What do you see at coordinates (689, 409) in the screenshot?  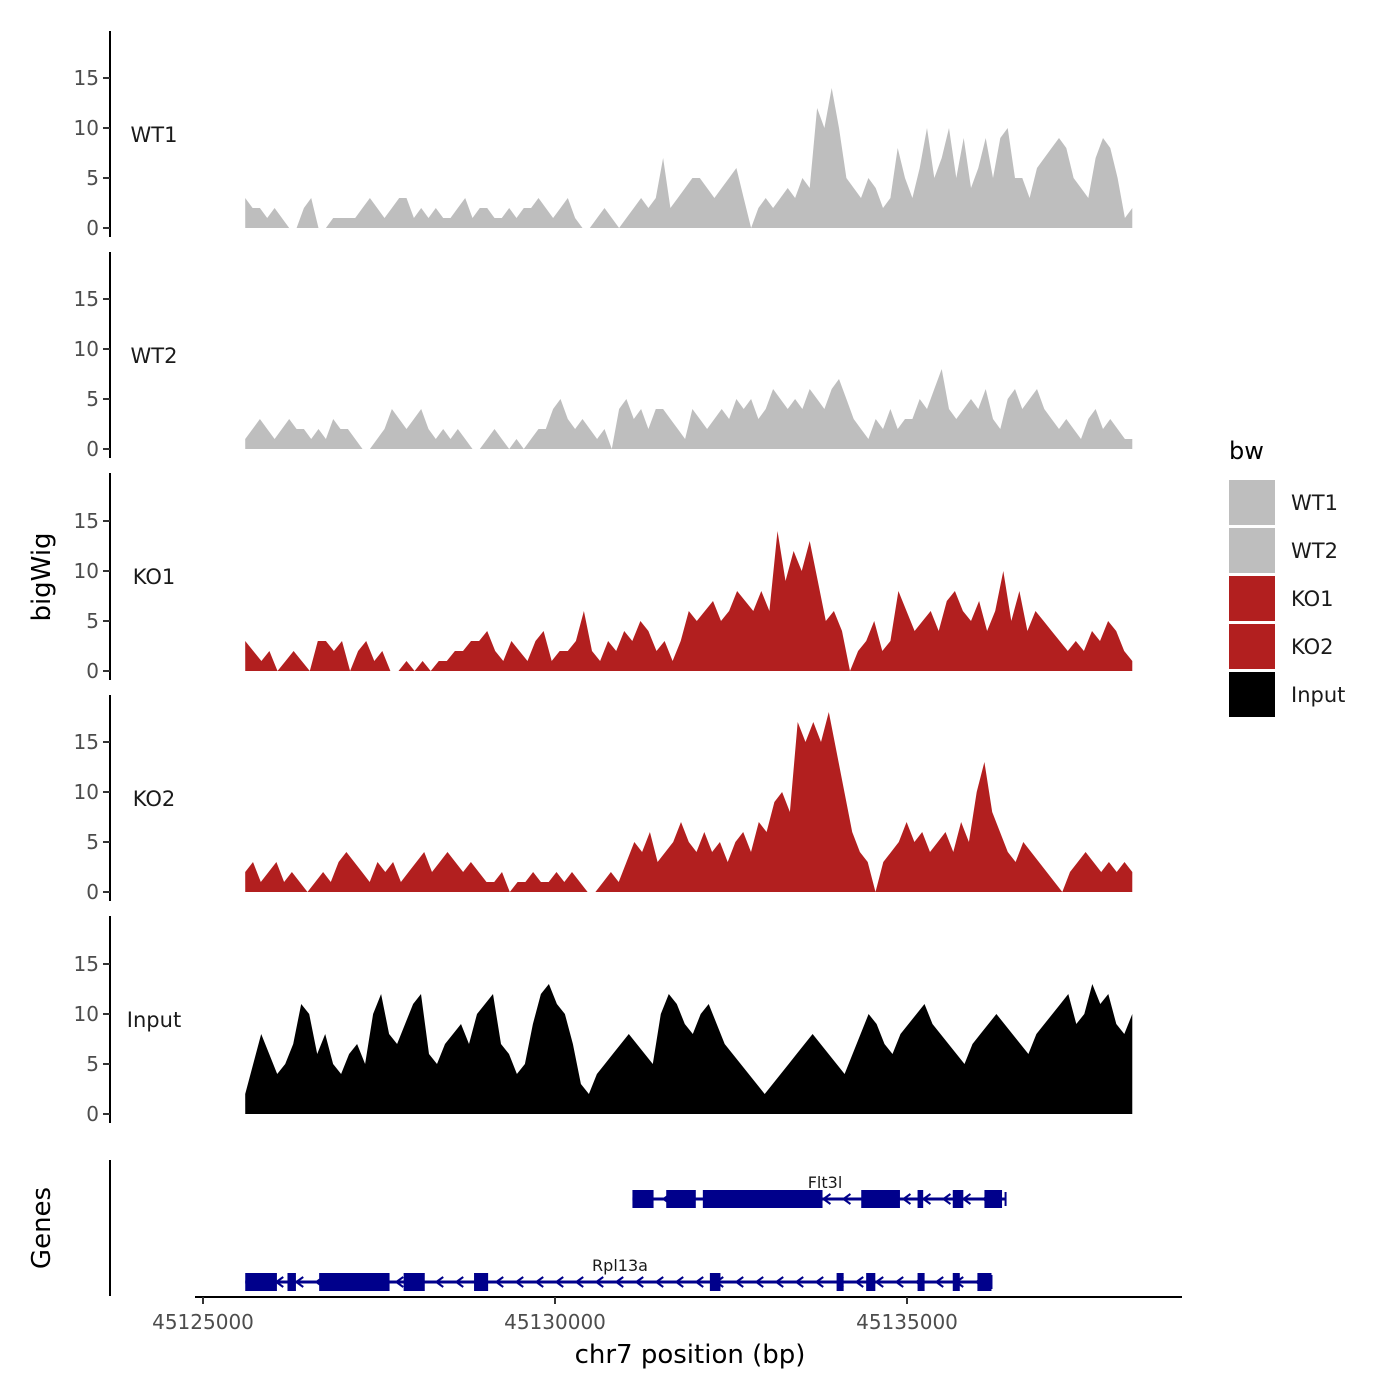 I see `track-area-wt2` at bounding box center [689, 409].